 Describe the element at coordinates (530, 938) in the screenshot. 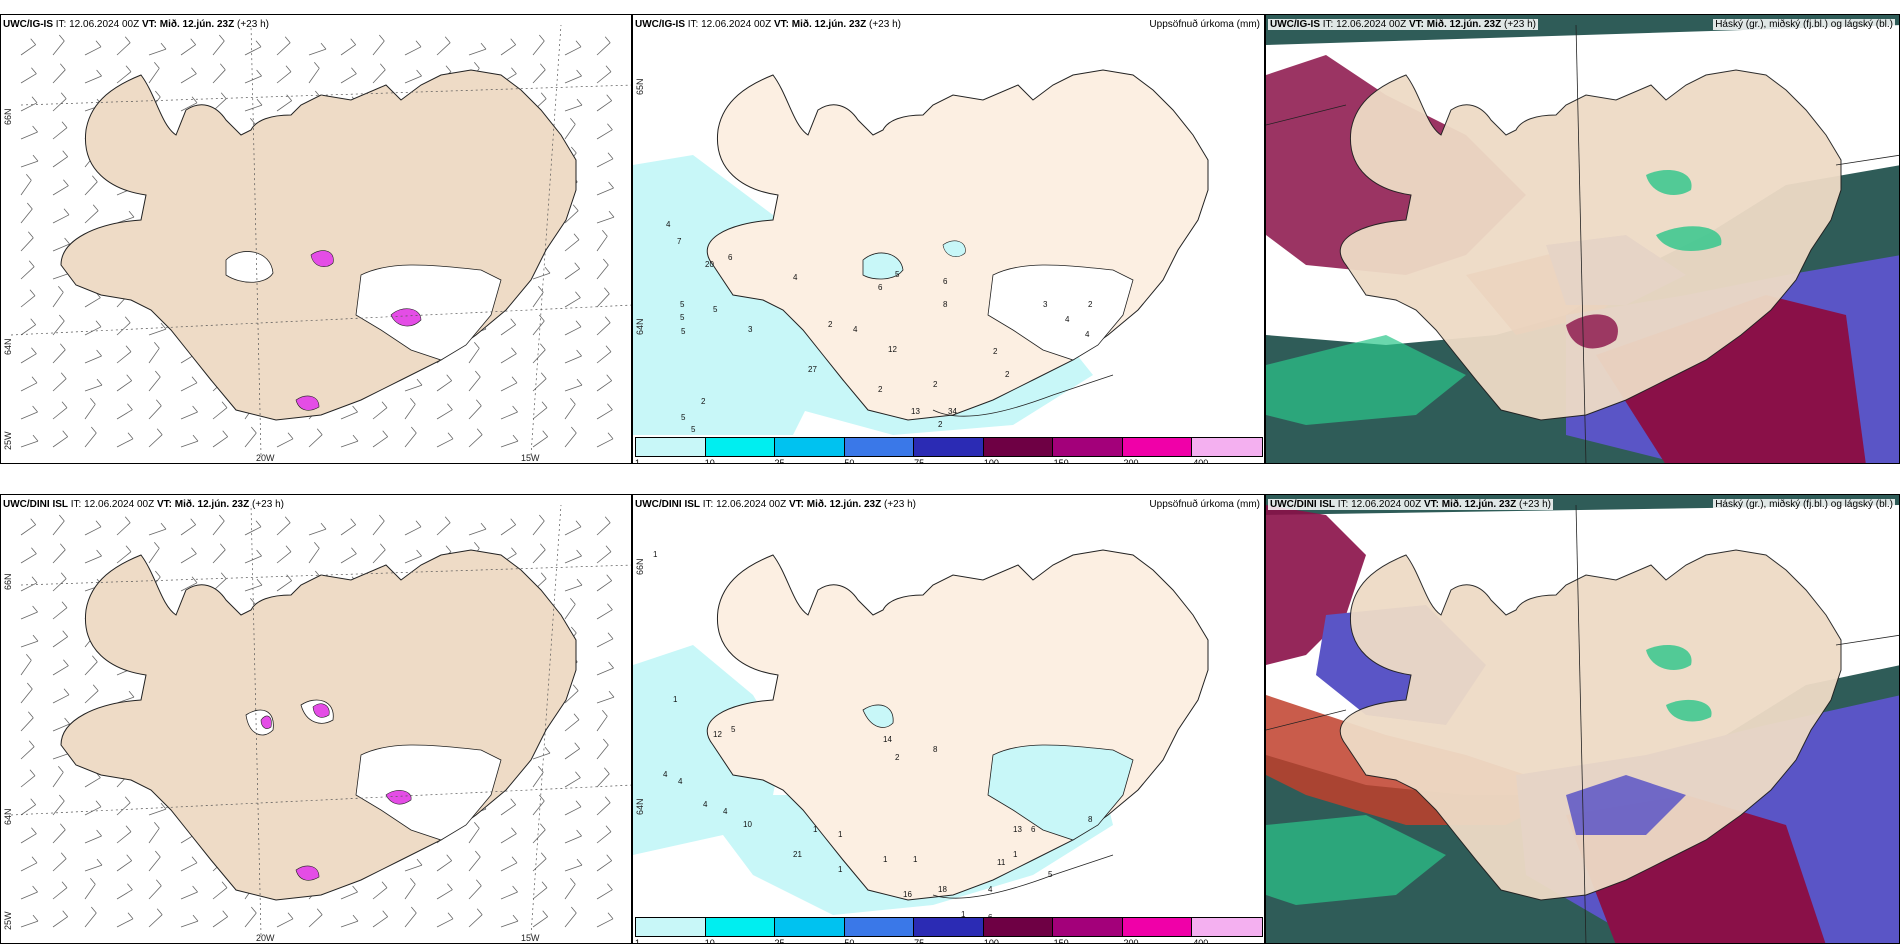

I see `lon-label: 15W` at that location.